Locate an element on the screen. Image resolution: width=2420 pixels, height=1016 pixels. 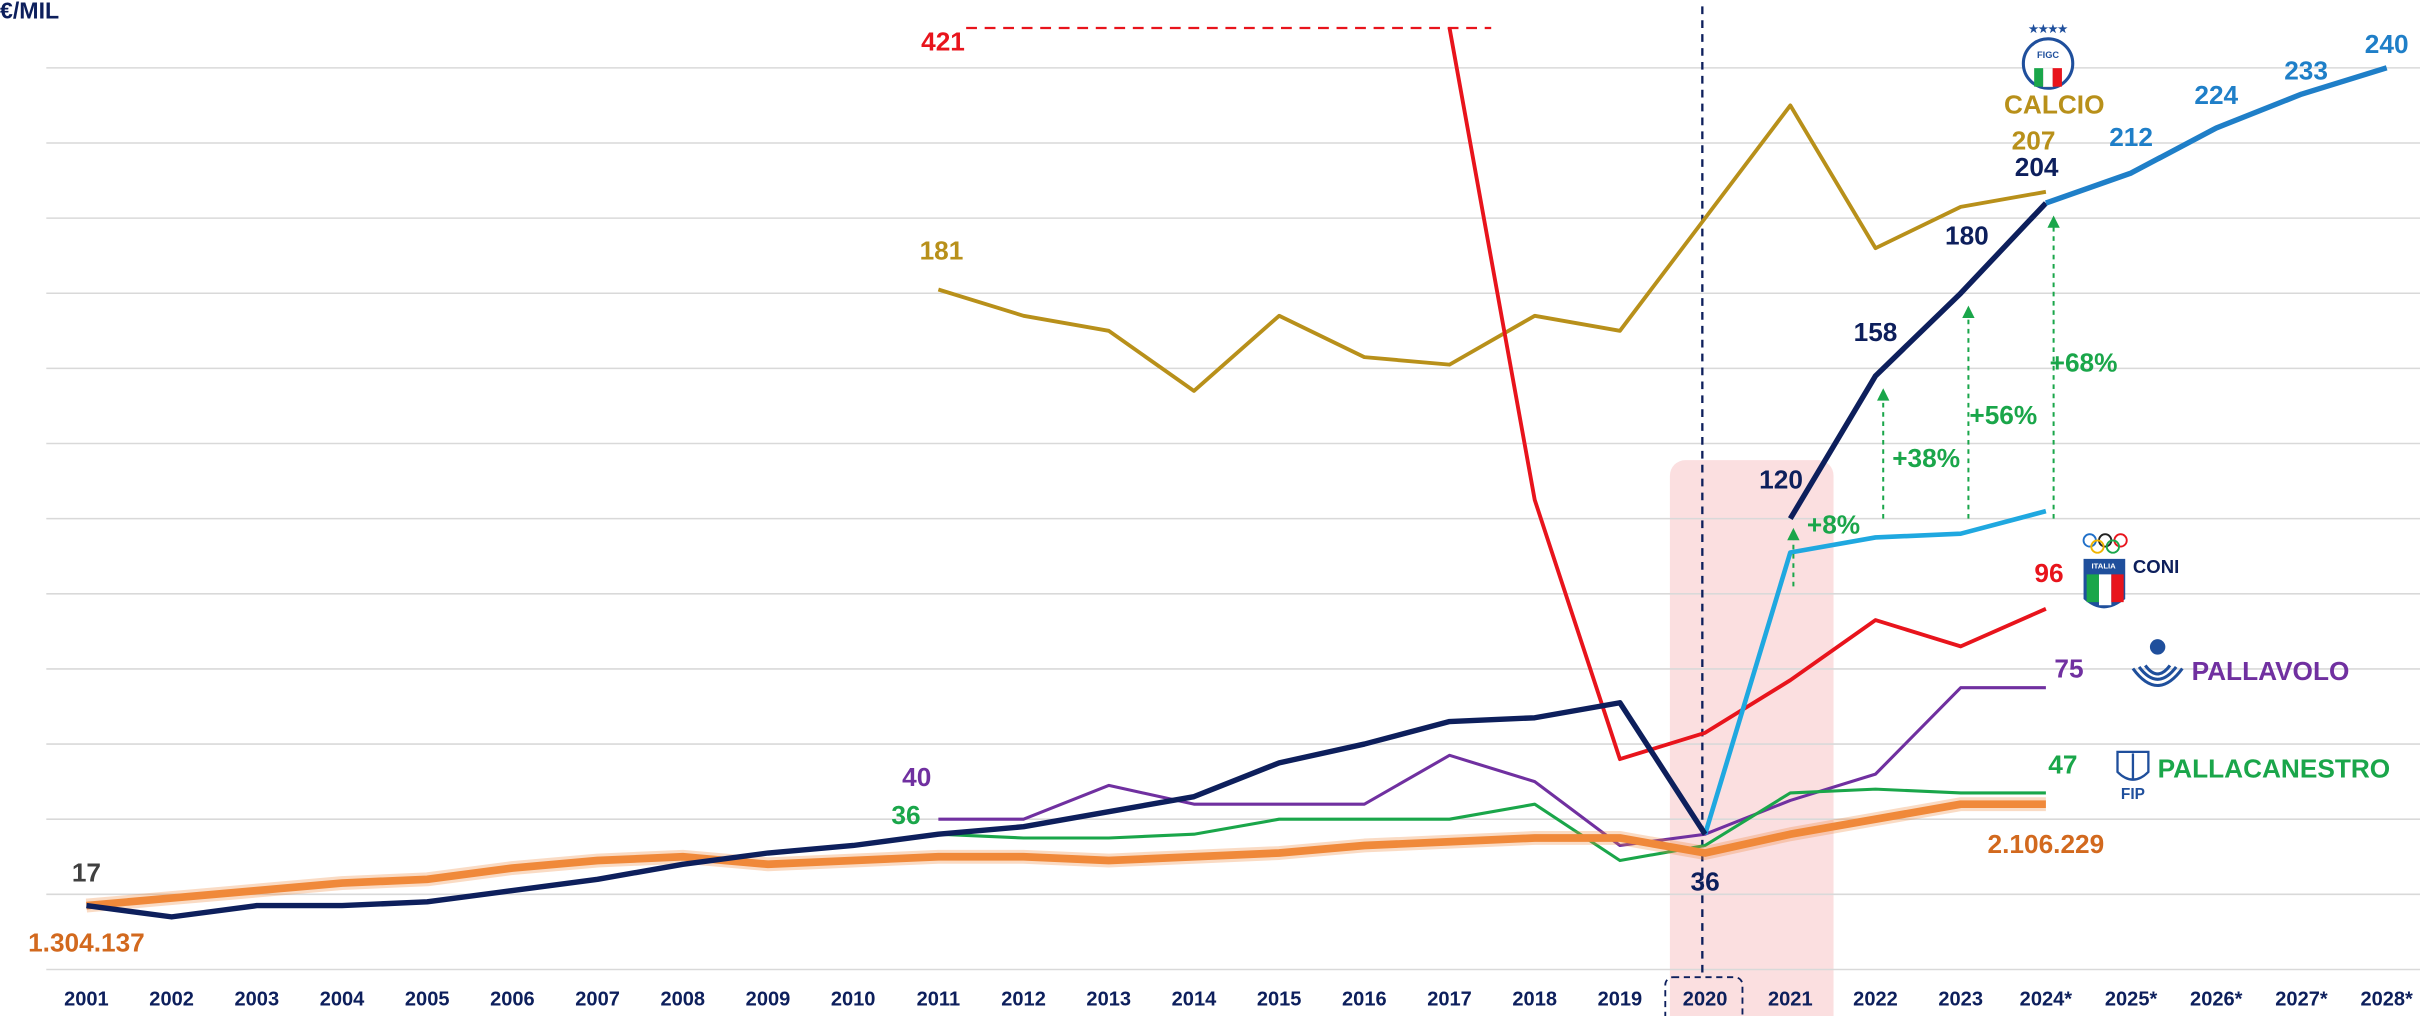
series-name: PALLAVOLO is located at coordinates (2271, 671).